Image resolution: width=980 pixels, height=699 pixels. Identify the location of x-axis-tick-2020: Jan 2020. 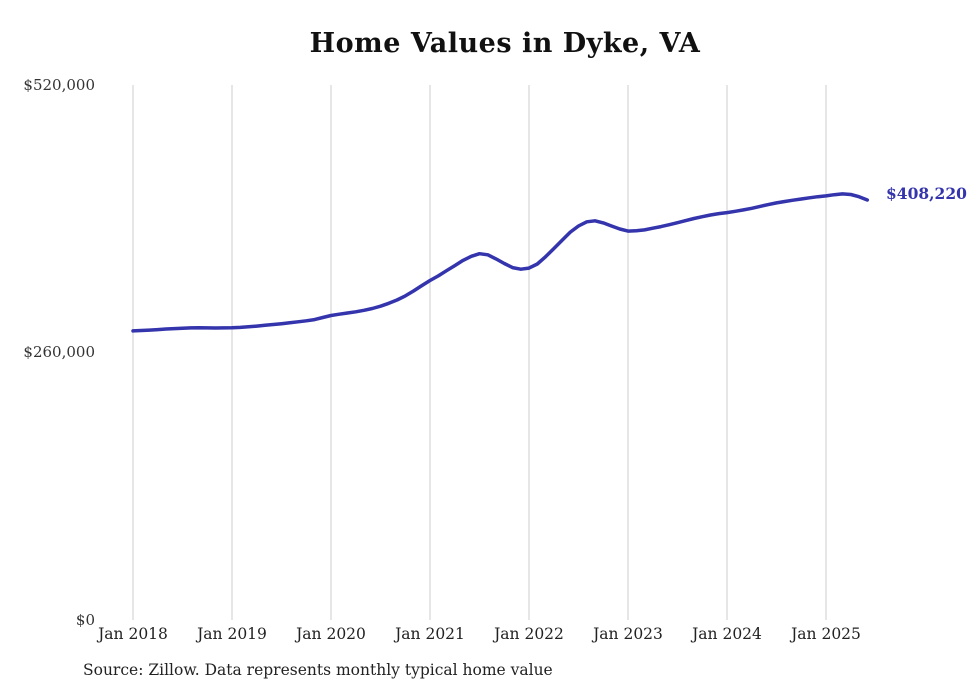
(331, 634).